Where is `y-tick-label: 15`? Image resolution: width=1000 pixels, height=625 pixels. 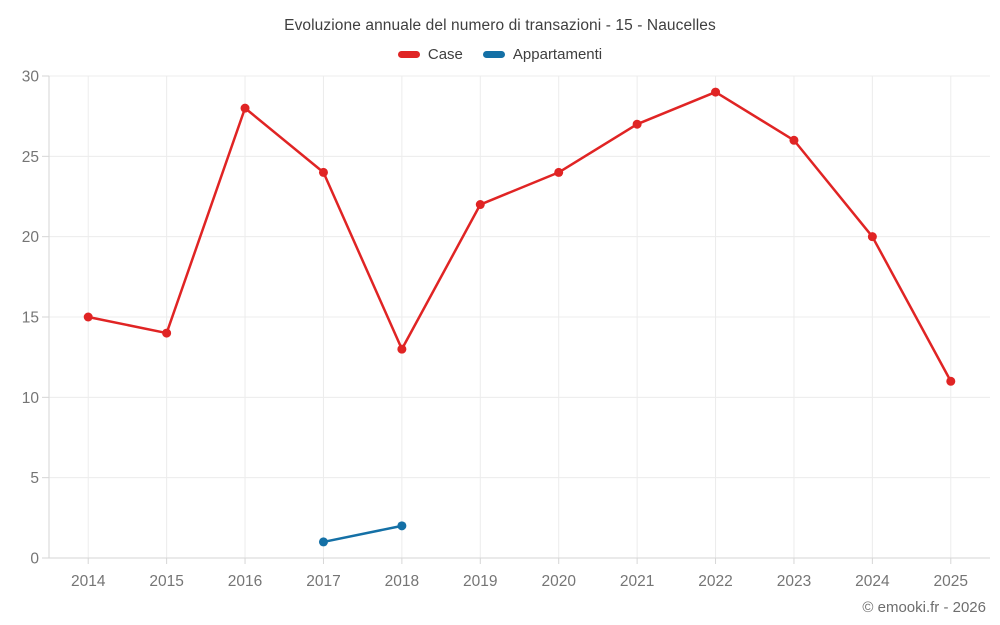
y-tick-label: 15 is located at coordinates (30, 318).